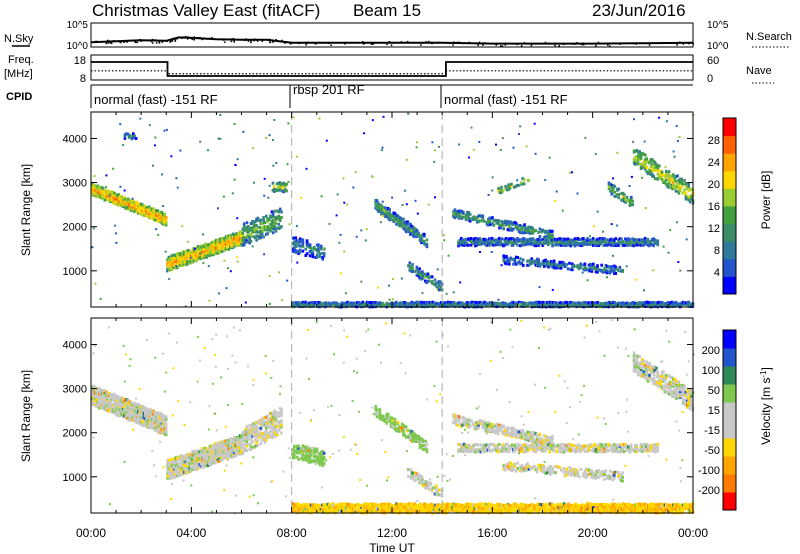 The image size is (800, 554). Describe the element at coordinates (717, 251) in the screenshot. I see `colorbar-tick-label: 8` at that location.